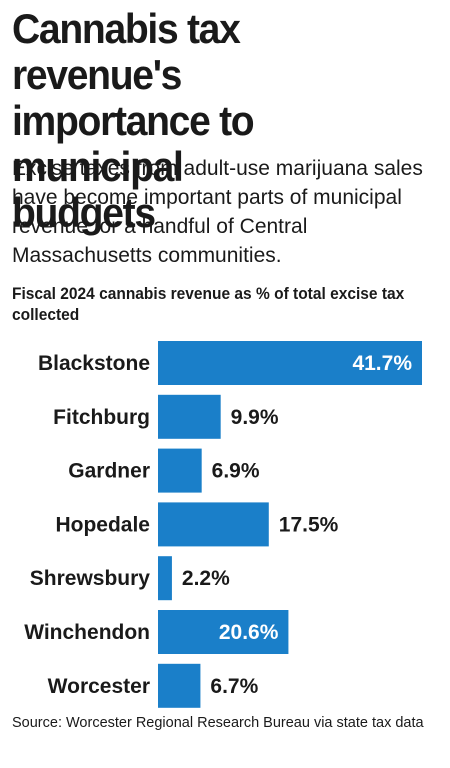 This screenshot has width=450, height=768. Describe the element at coordinates (165, 578) in the screenshot. I see `bar-shrewsbury` at that location.